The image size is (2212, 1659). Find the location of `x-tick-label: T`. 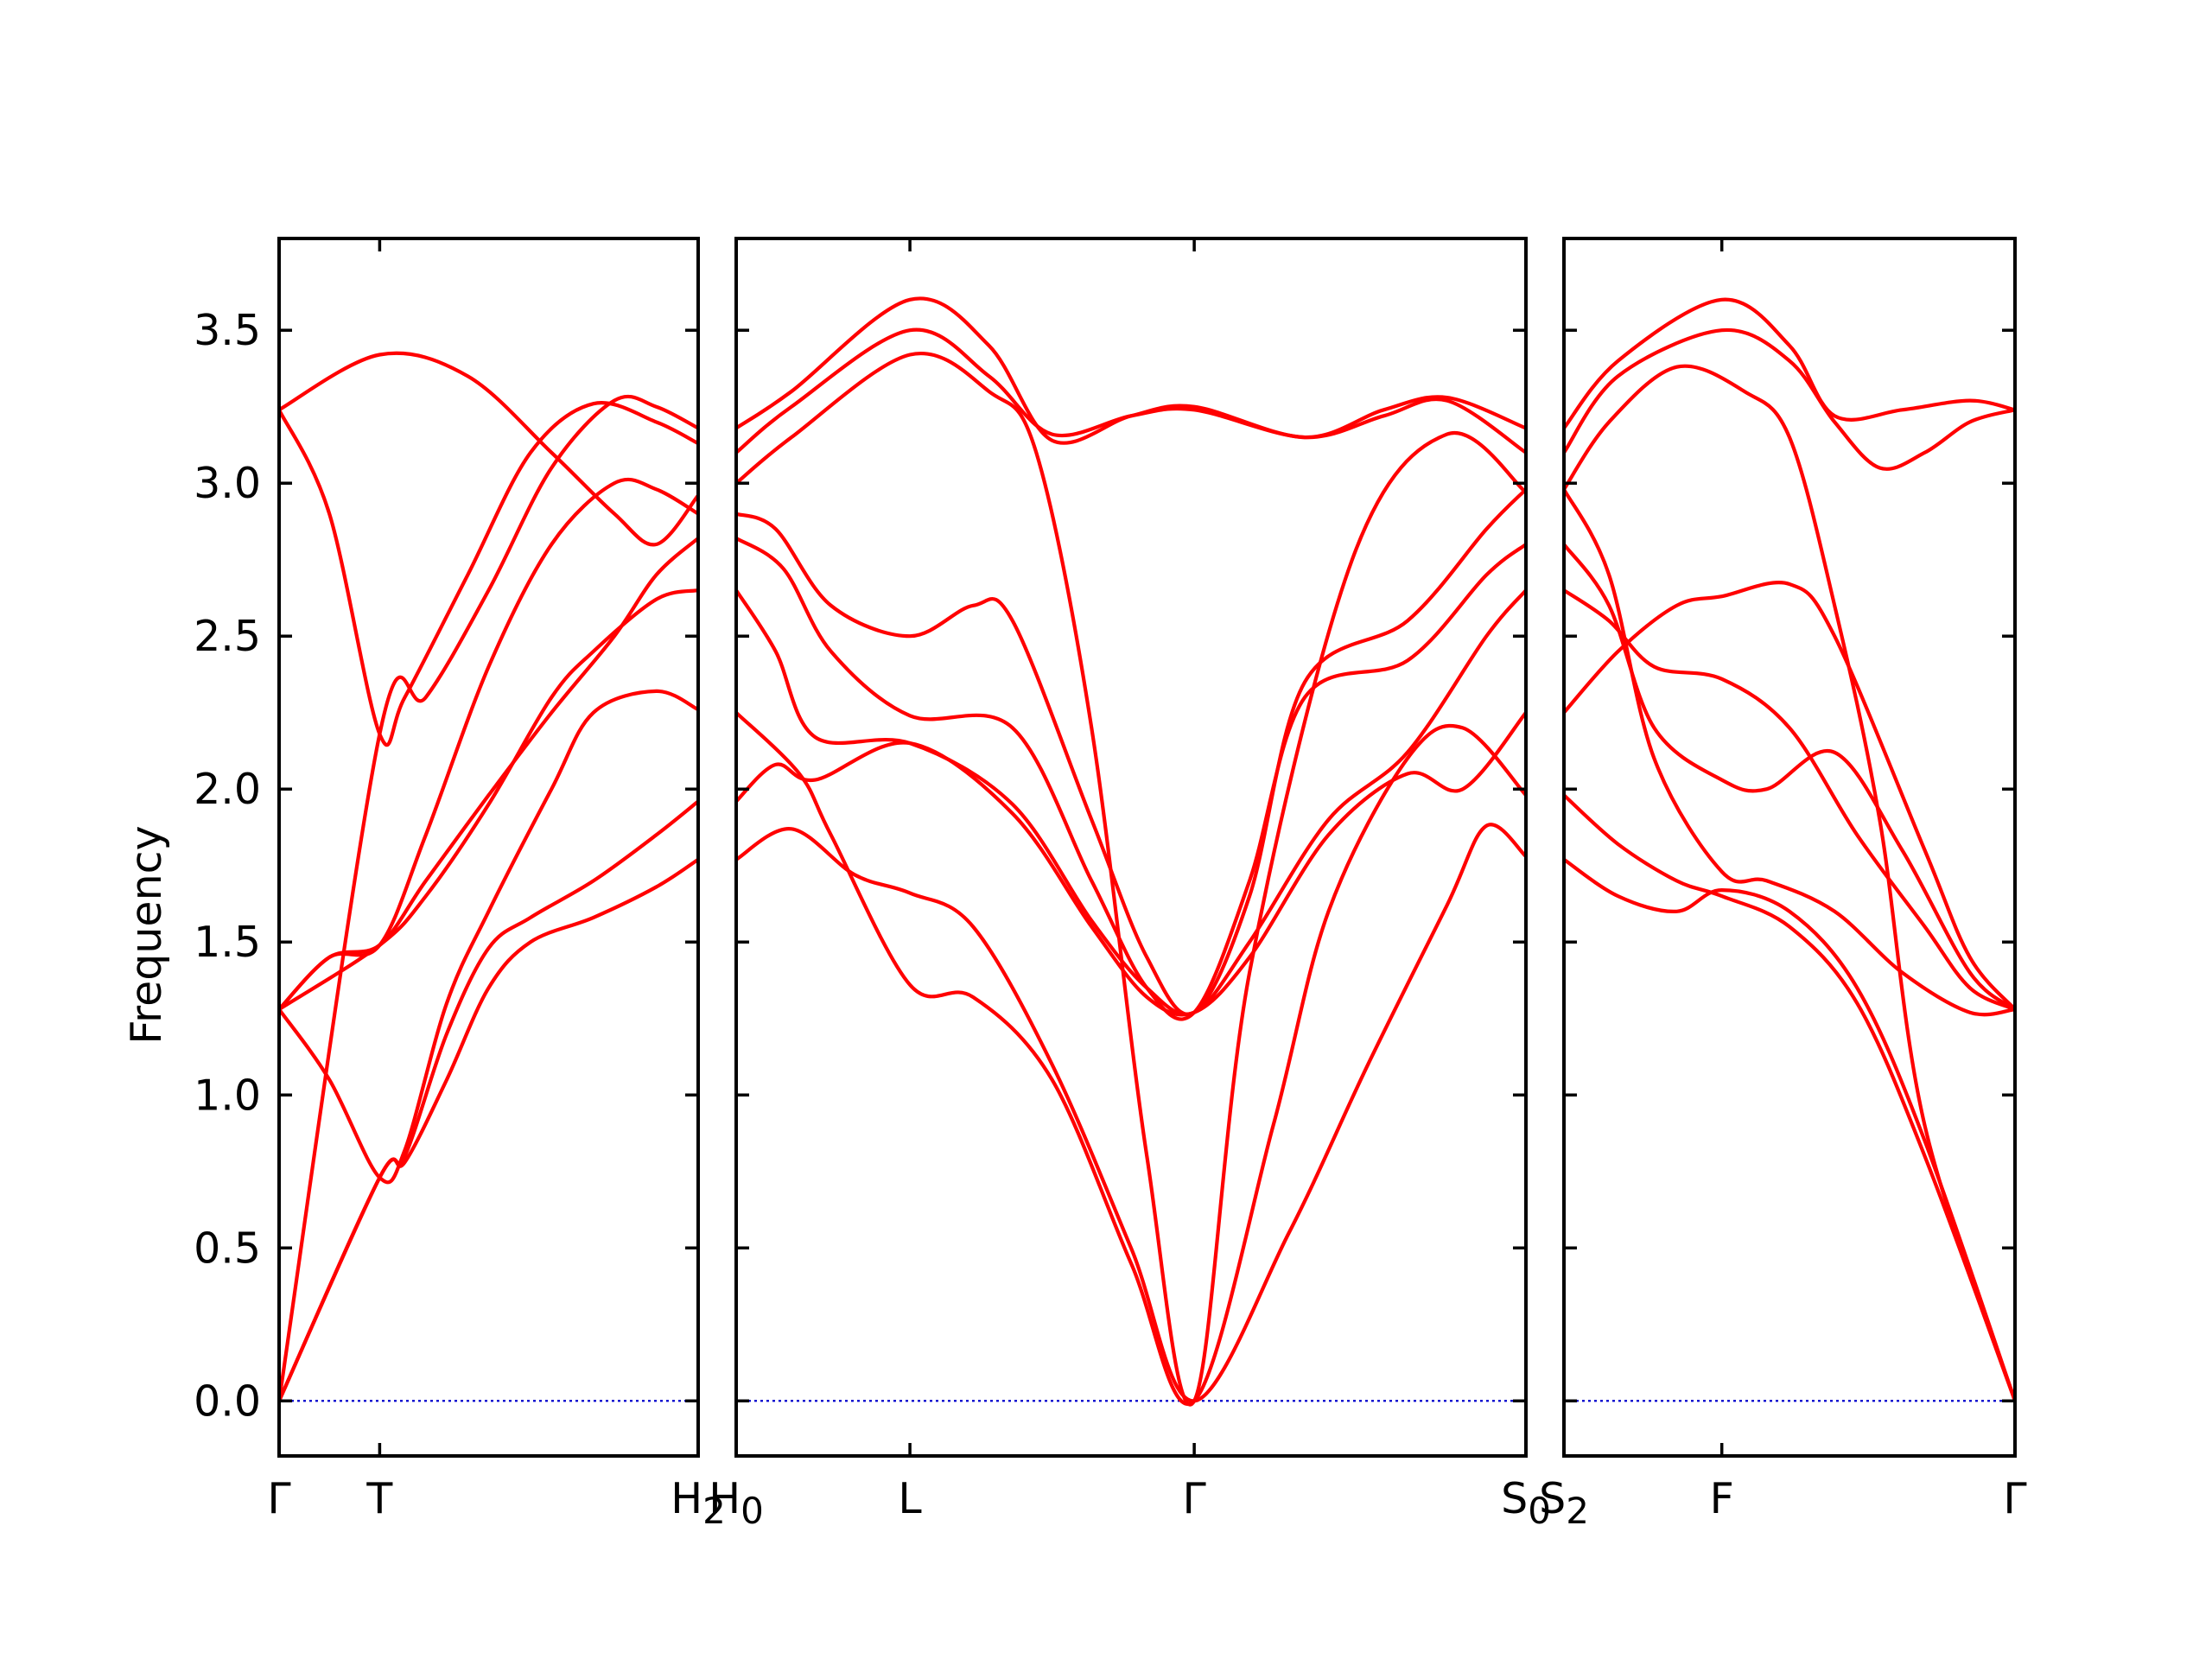

x-tick-label: T is located at coordinates (379, 1498).